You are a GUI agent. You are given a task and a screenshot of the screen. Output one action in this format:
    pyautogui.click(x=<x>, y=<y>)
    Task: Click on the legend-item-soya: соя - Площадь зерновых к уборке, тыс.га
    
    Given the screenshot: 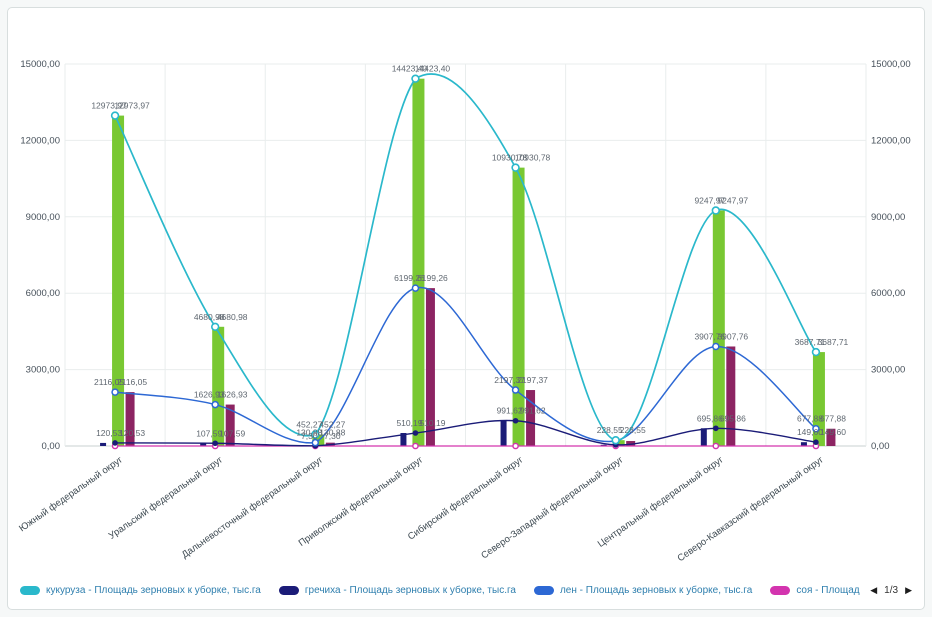 What is the action you would take?
    pyautogui.click(x=815, y=590)
    